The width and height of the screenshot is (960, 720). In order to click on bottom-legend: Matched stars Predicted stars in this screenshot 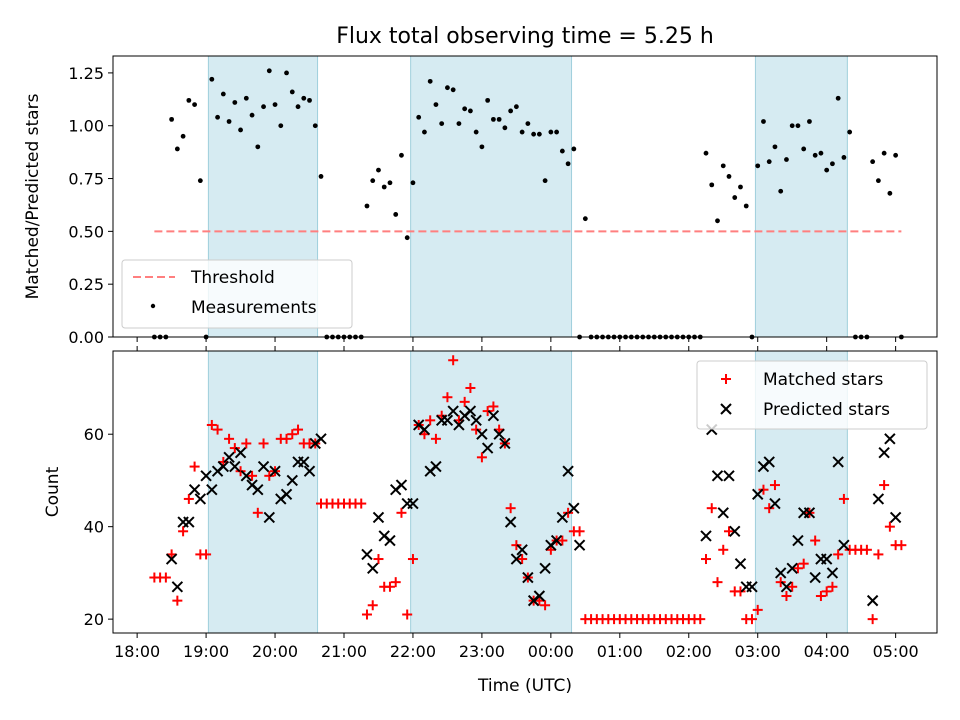, I will do `click(812, 395)`.